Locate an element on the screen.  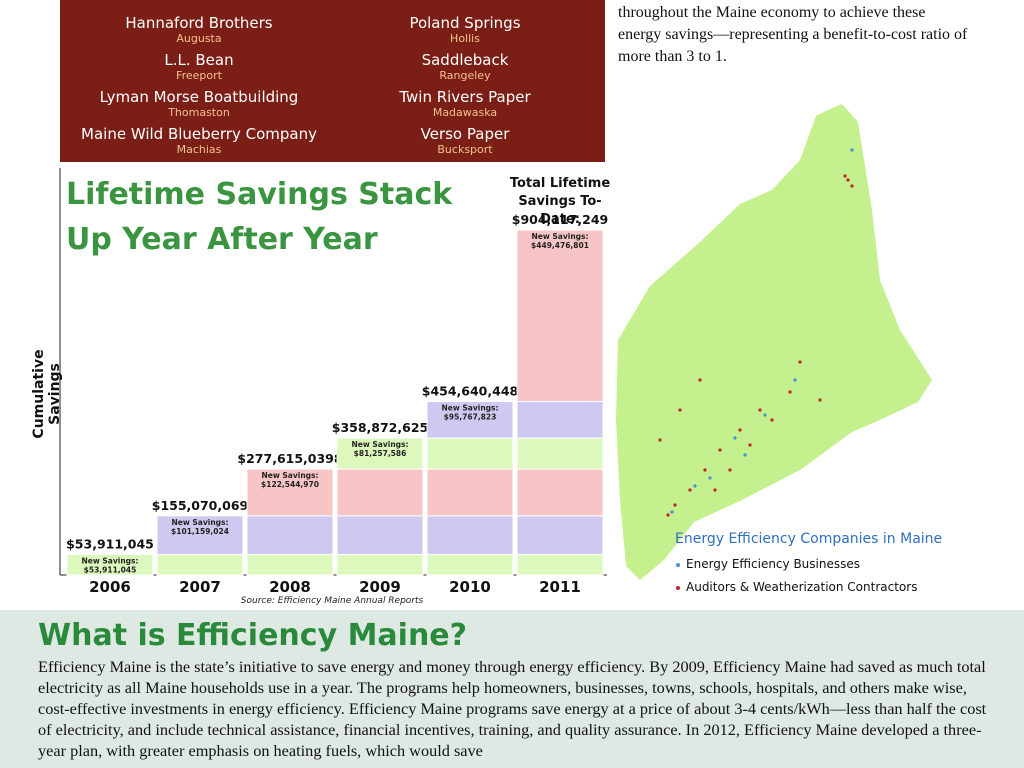
new-savings-label: $449,476,801 is located at coordinates (560, 245).